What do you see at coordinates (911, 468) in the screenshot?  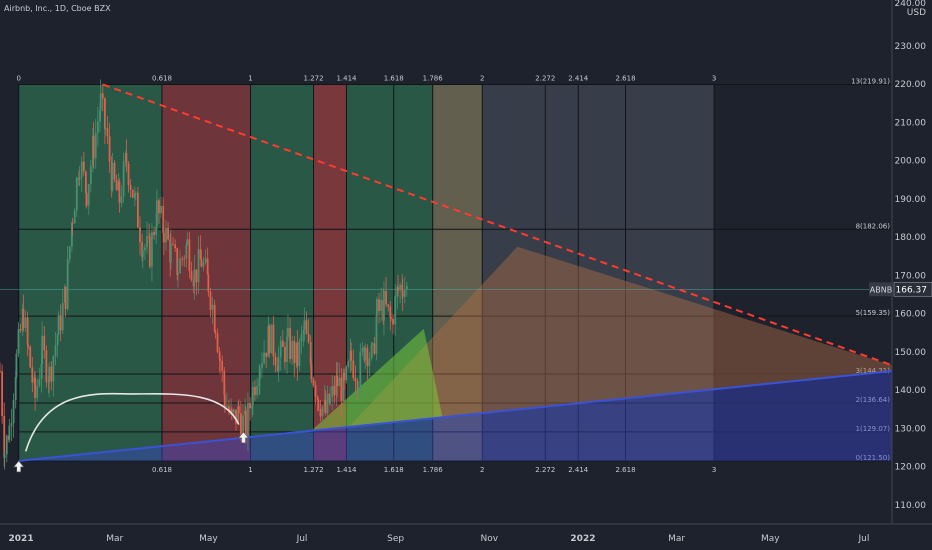 I see `price-tick-label: 120.00` at bounding box center [911, 468].